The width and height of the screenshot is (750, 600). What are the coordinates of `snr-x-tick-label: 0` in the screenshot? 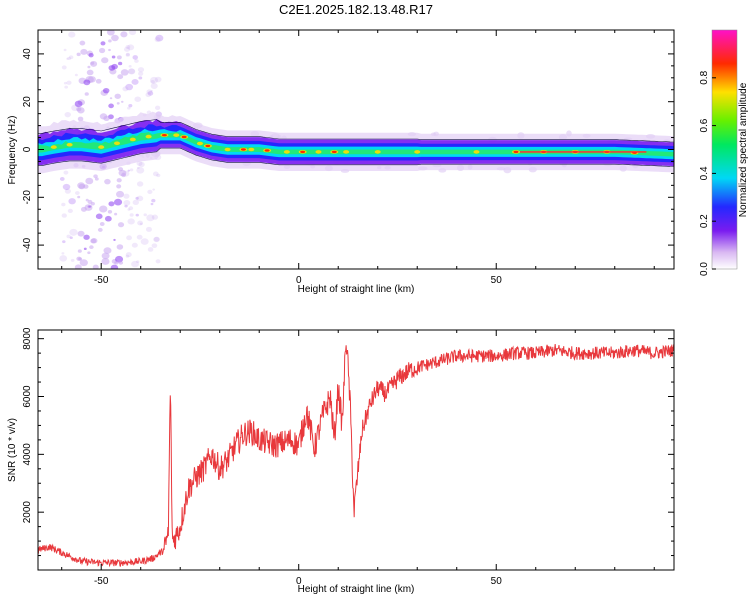 It's located at (299, 581).